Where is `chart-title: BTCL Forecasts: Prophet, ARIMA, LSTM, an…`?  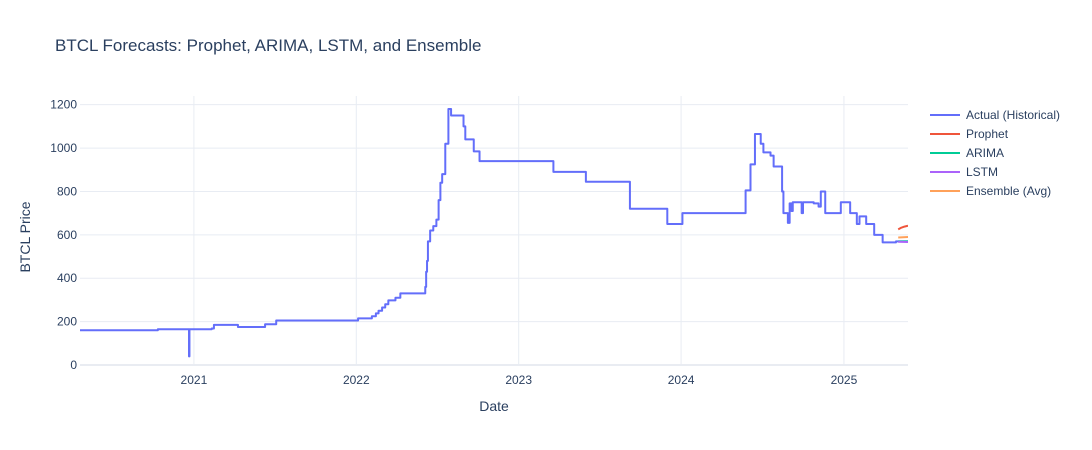
chart-title: BTCL Forecasts: Prophet, ARIMA, LSTM, an… is located at coordinates (268, 45).